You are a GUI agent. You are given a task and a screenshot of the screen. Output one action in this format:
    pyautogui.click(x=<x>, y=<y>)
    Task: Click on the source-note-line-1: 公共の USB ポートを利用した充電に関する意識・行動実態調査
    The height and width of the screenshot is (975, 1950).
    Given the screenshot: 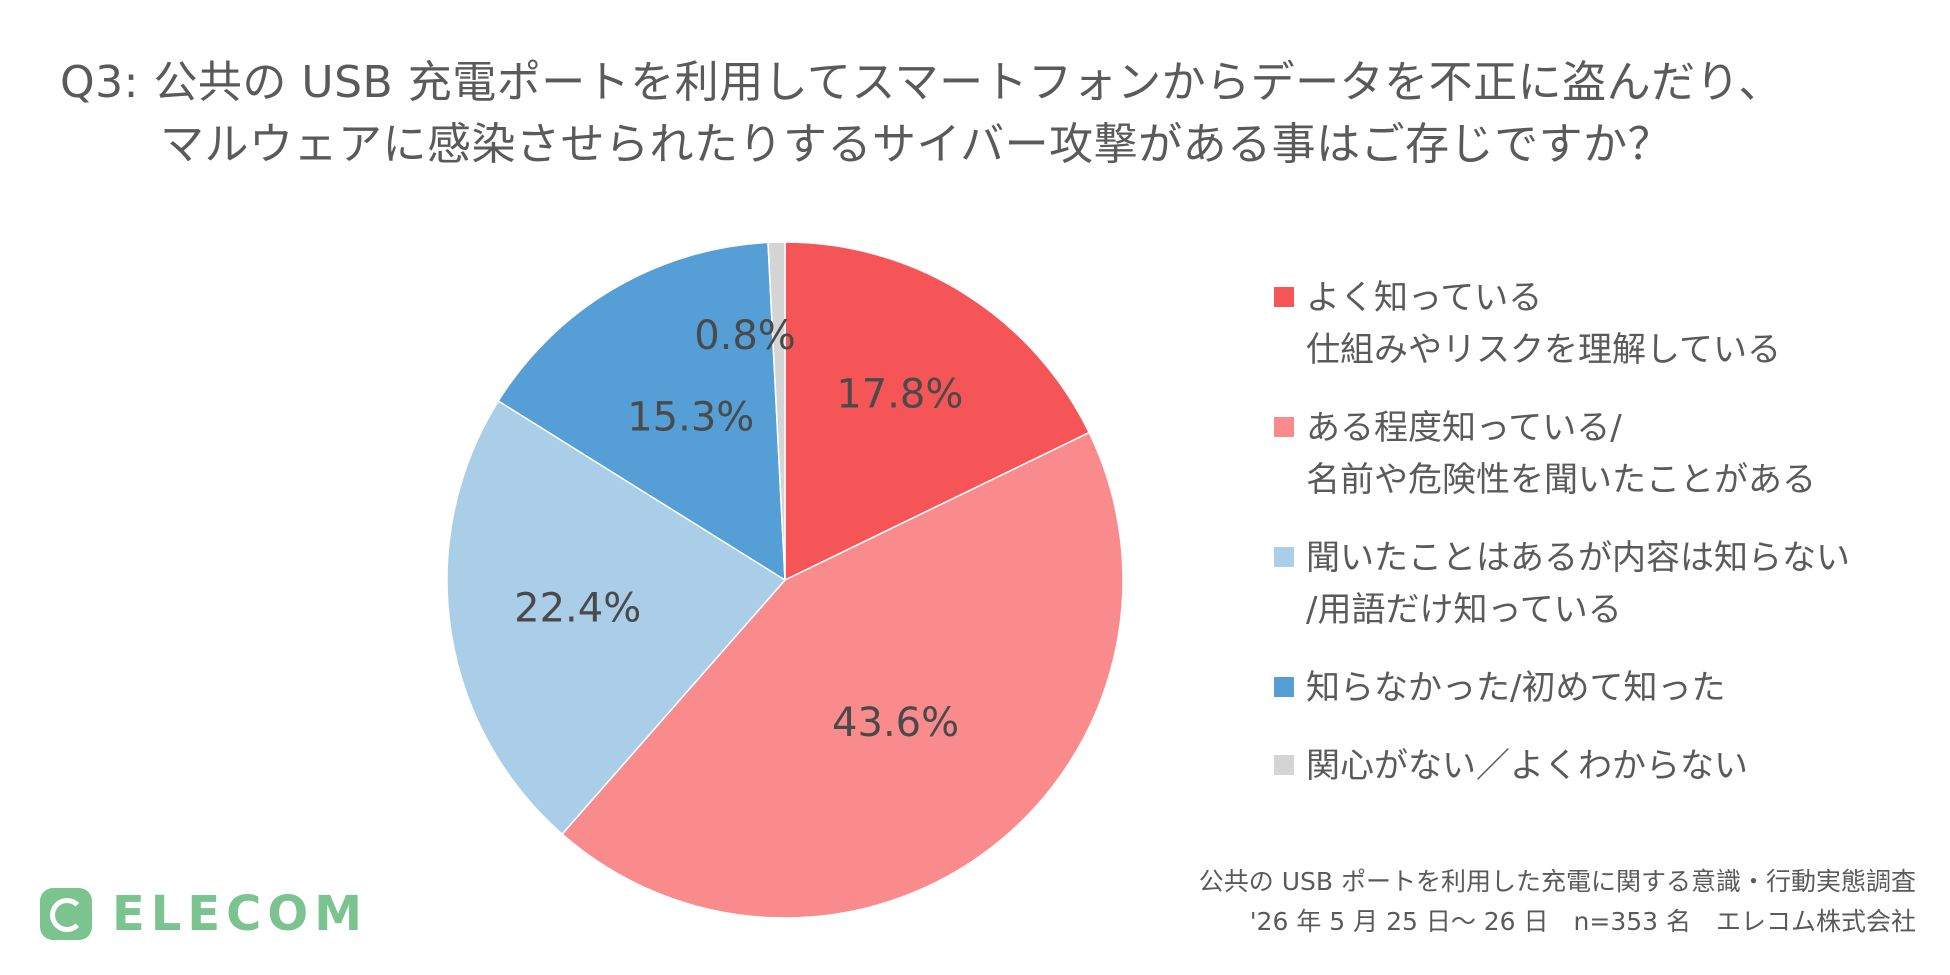 What is the action you would take?
    pyautogui.click(x=1557, y=881)
    